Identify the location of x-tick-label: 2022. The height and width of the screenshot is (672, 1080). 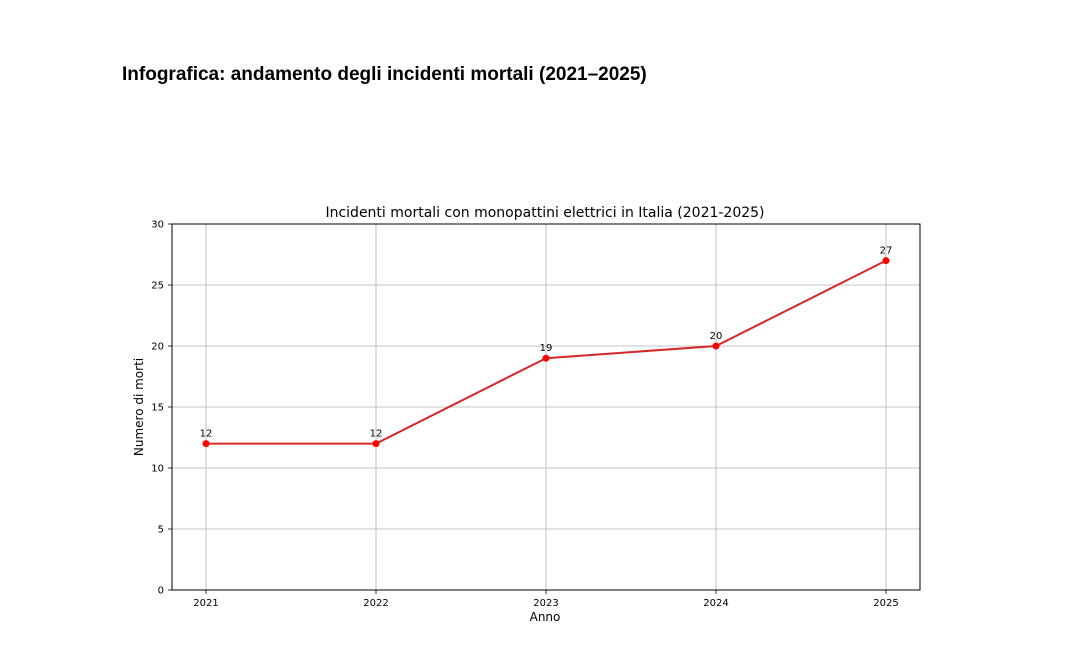
(375, 603).